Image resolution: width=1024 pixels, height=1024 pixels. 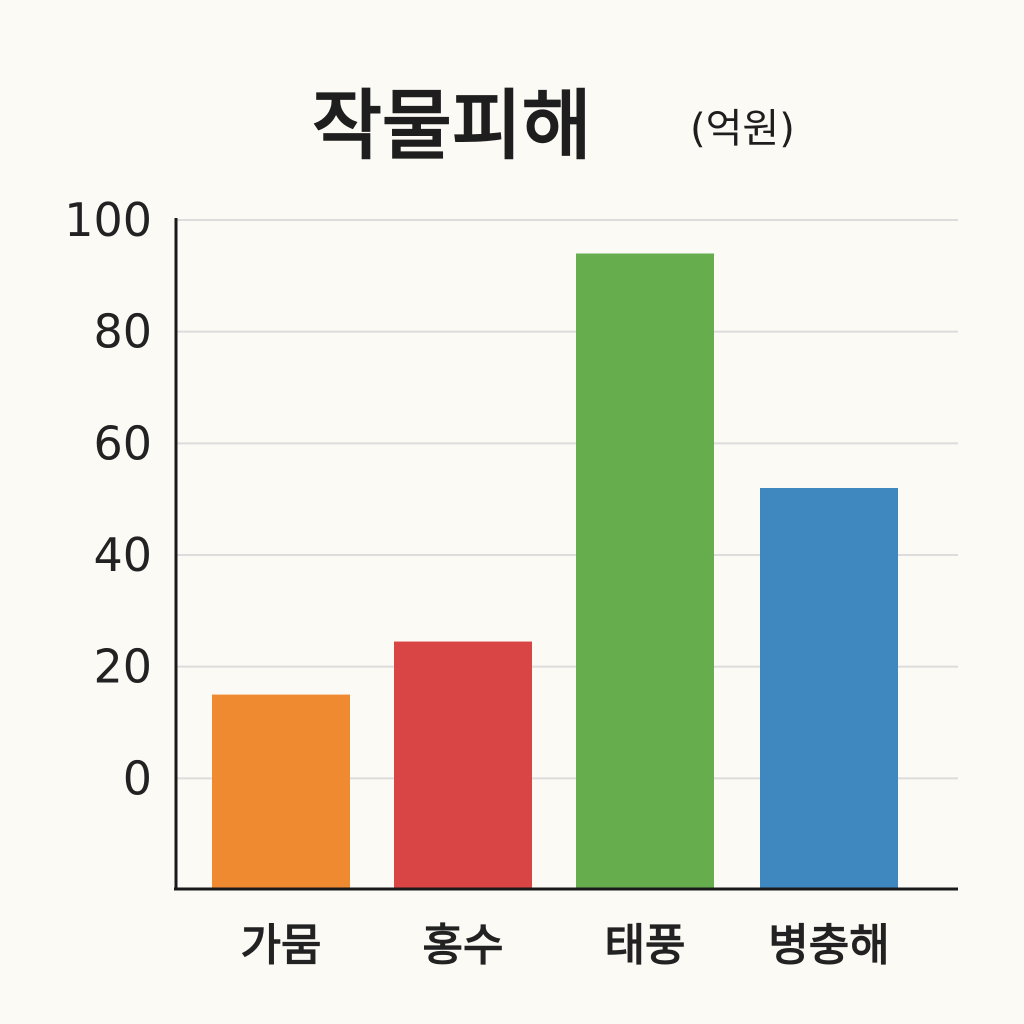 What do you see at coordinates (742, 129) in the screenshot?
I see `chart-title-unit: (억원)` at bounding box center [742, 129].